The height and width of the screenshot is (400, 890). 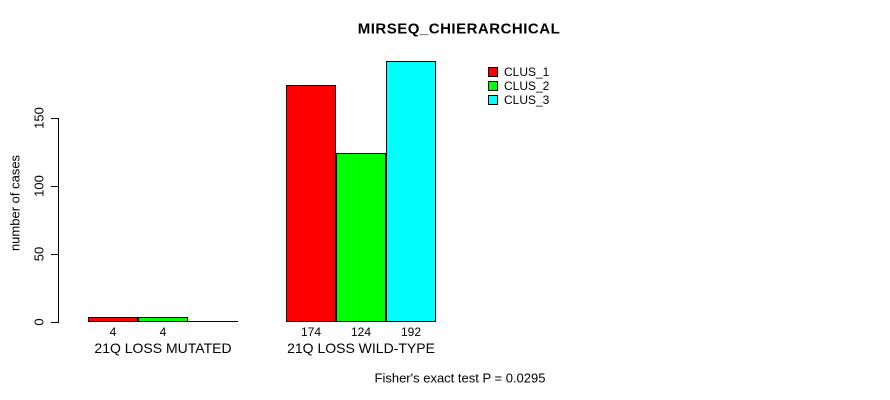 What do you see at coordinates (411, 332) in the screenshot?
I see `bar-value-label-clus_3-group2: 192` at bounding box center [411, 332].